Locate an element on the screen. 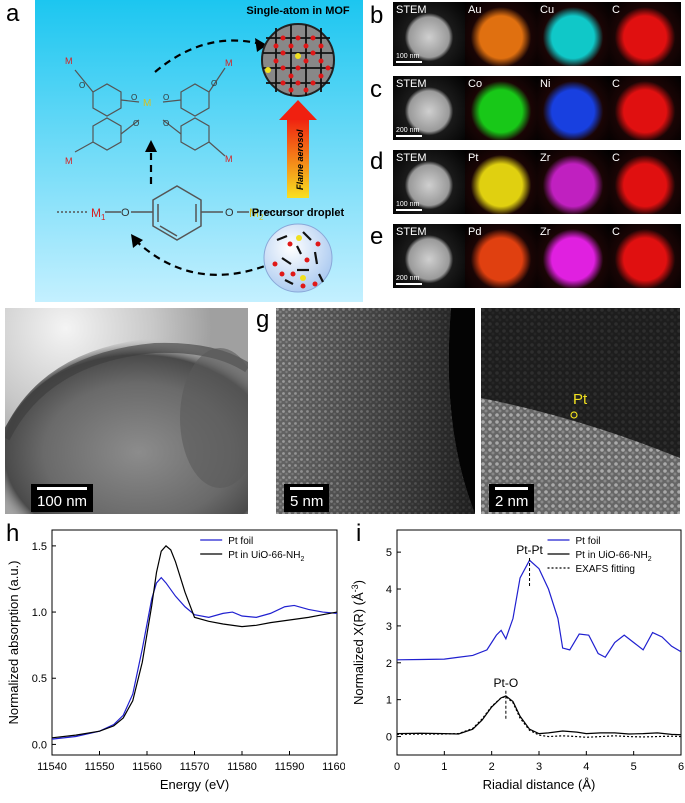  map-tile-e-0: STEM 200 nm is located at coordinates (429, 256).